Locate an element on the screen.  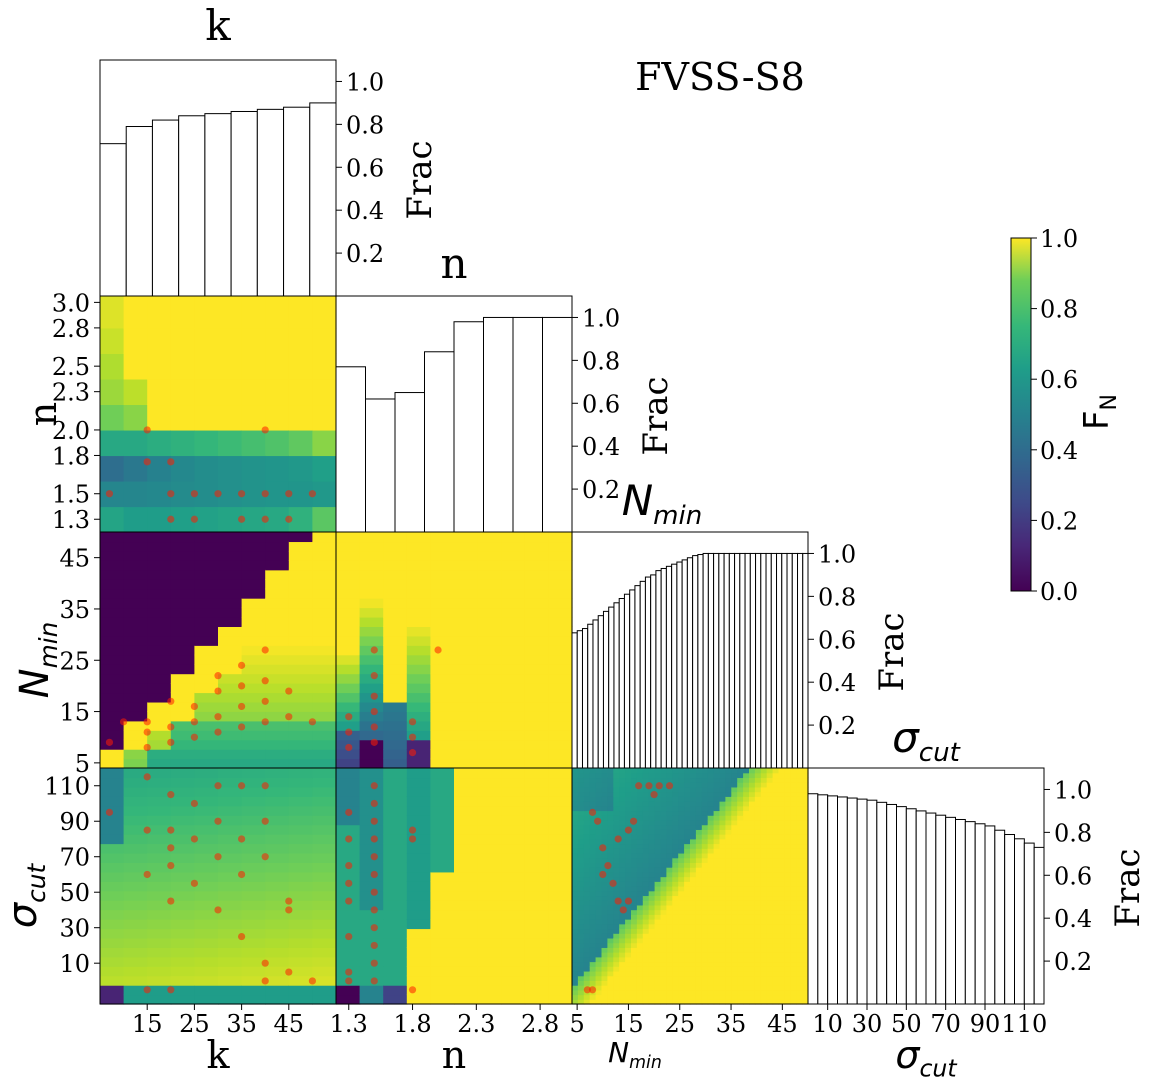
sigma-vs-Nmin-point is located at coordinates (592, 990).